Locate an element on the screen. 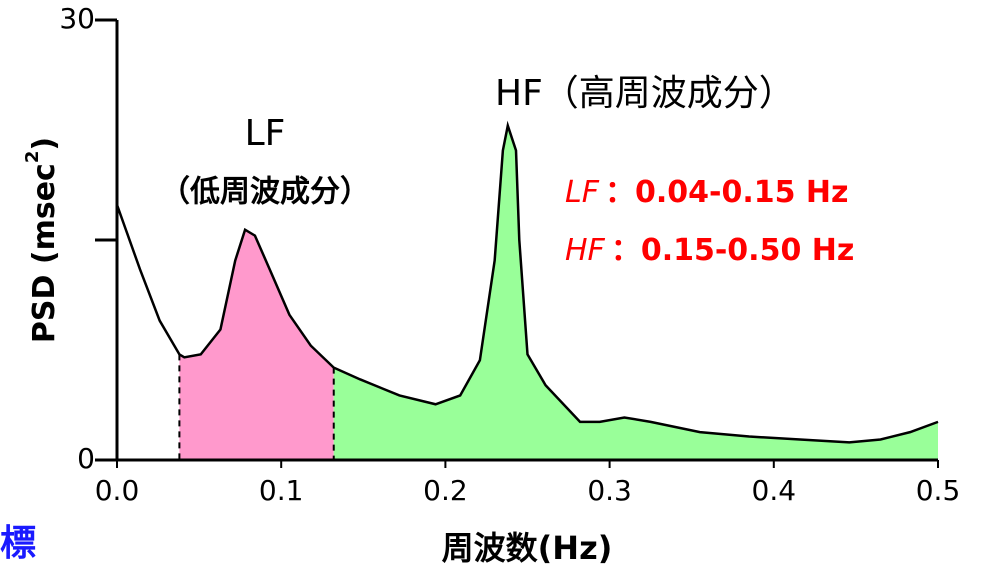  y-tick-label: 30 is located at coordinates (77, 18).